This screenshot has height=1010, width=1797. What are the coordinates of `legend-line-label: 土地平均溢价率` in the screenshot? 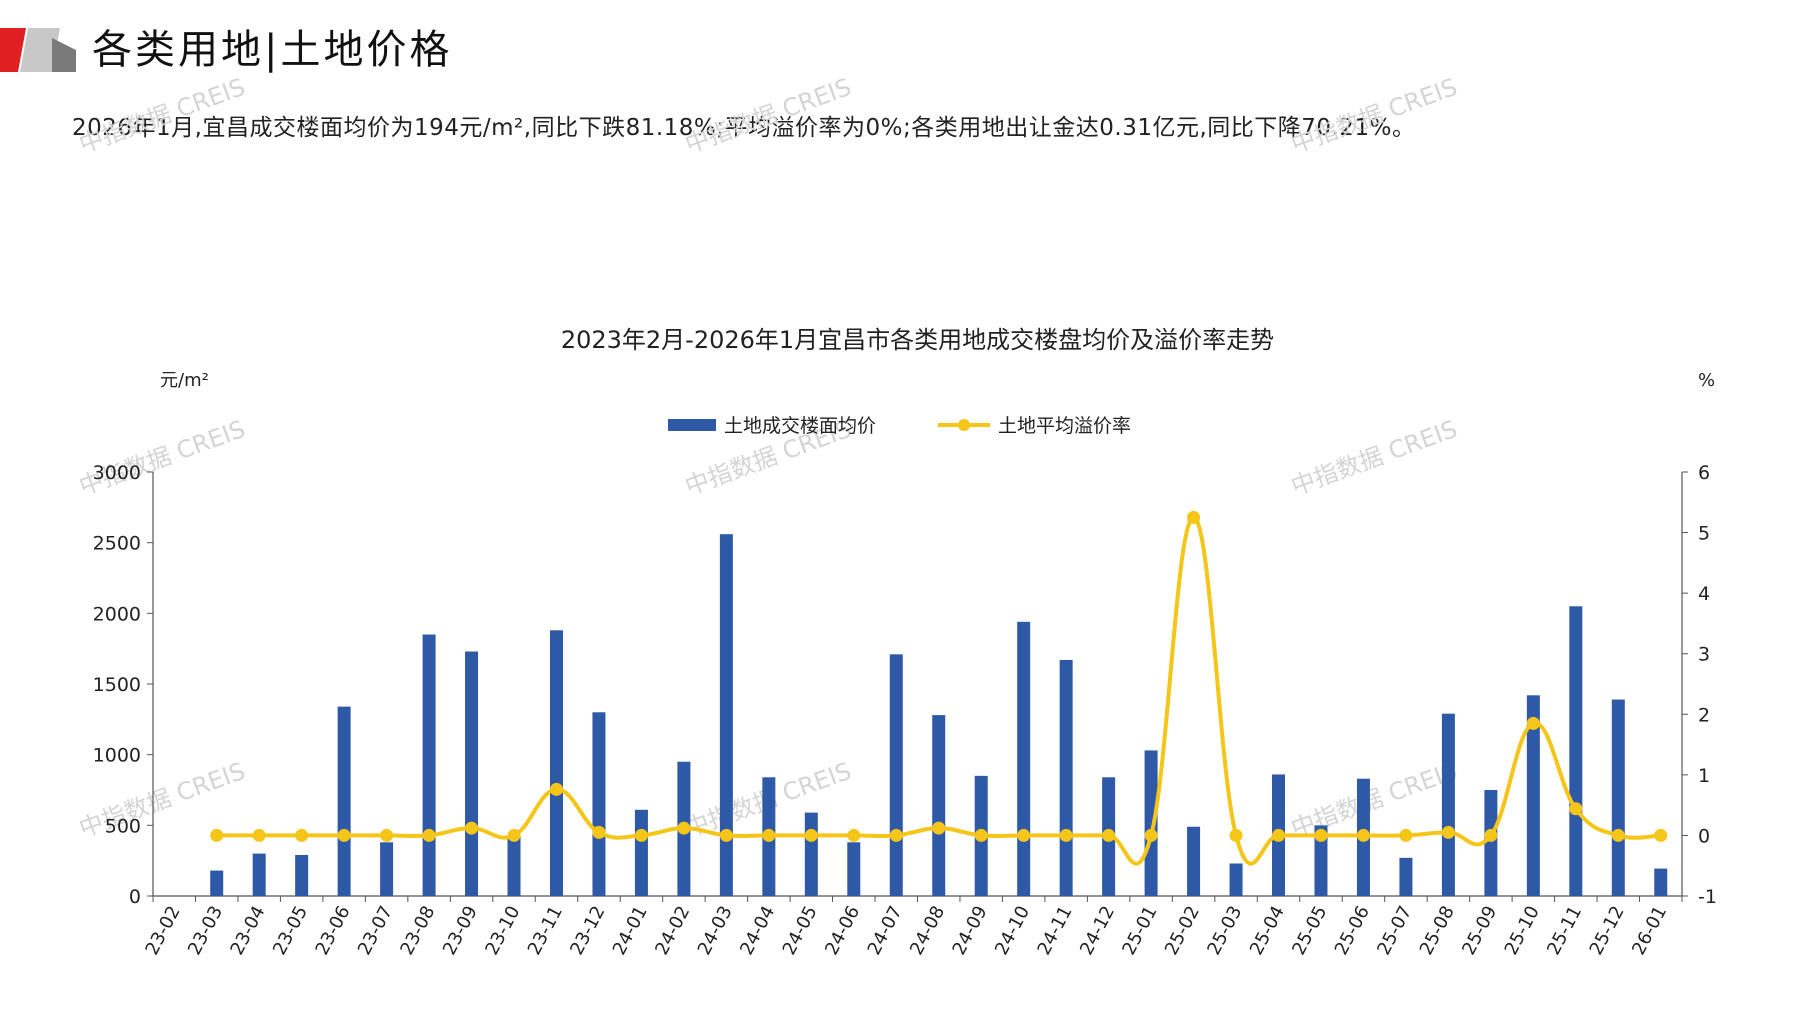 It's located at (1064, 426).